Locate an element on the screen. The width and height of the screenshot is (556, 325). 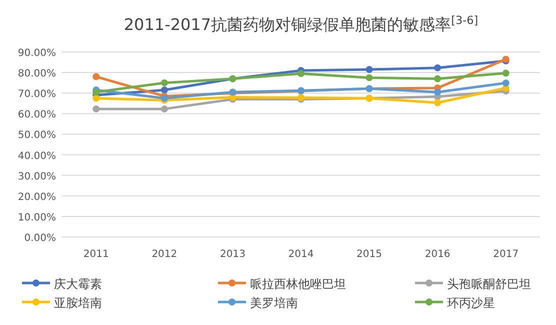
x-tick-label: 2017 is located at coordinates (506, 254).